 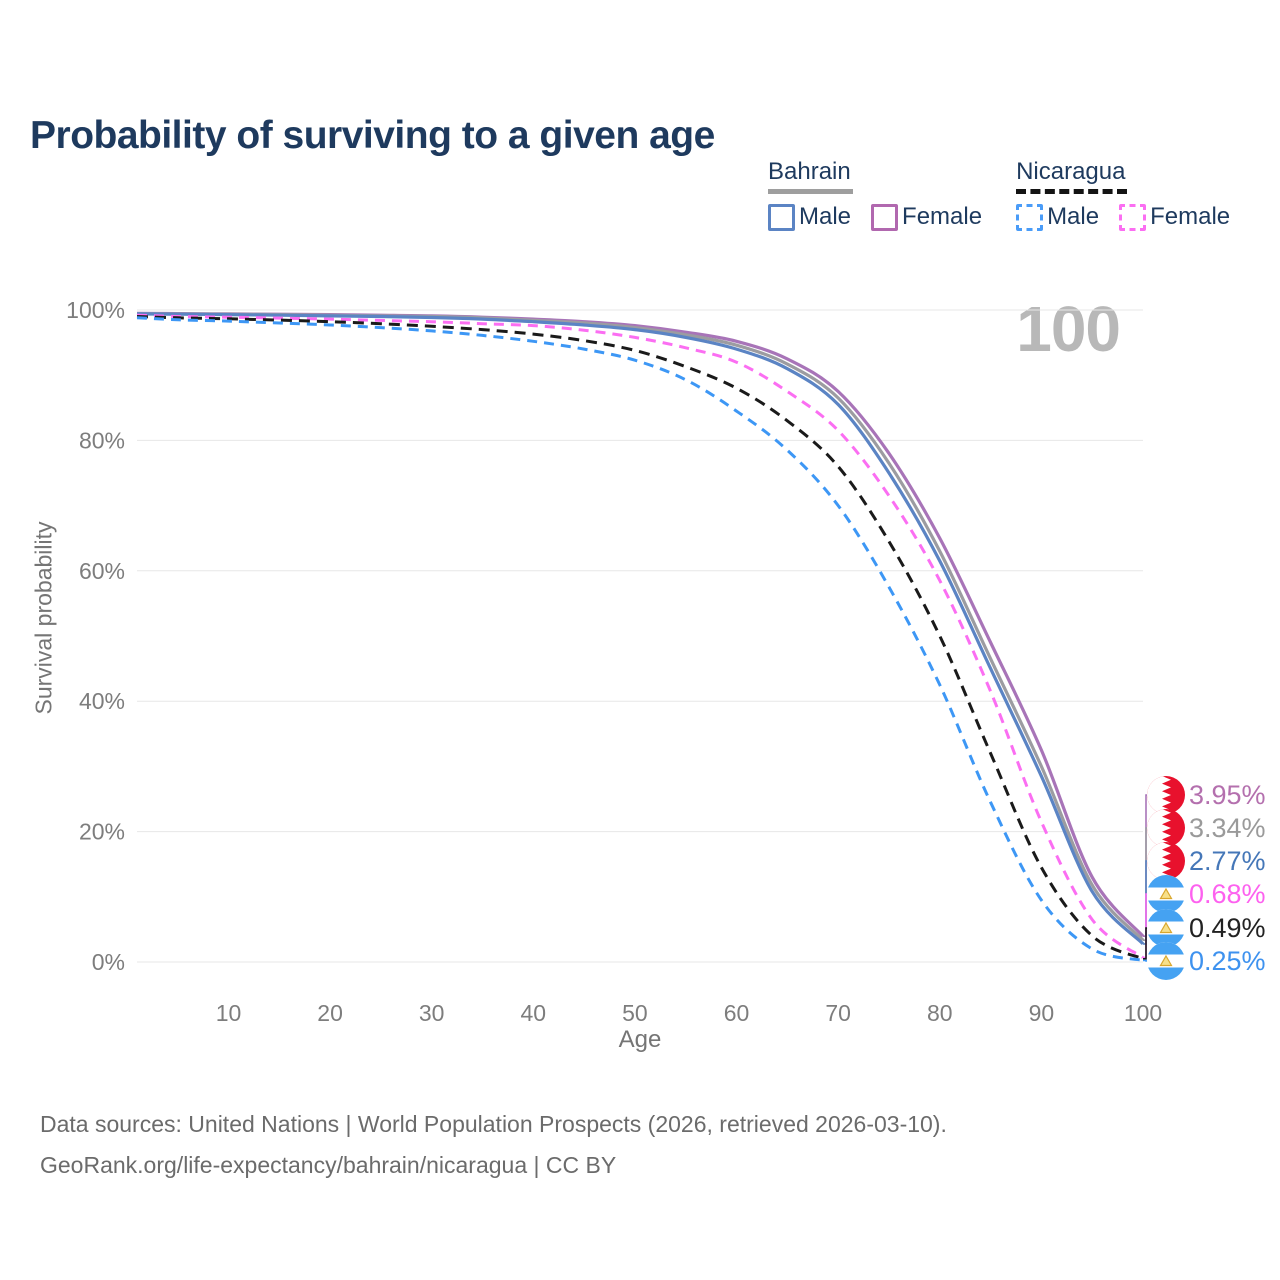 What do you see at coordinates (1068, 329) in the screenshot?
I see `age-cursor-watermark: 100` at bounding box center [1068, 329].